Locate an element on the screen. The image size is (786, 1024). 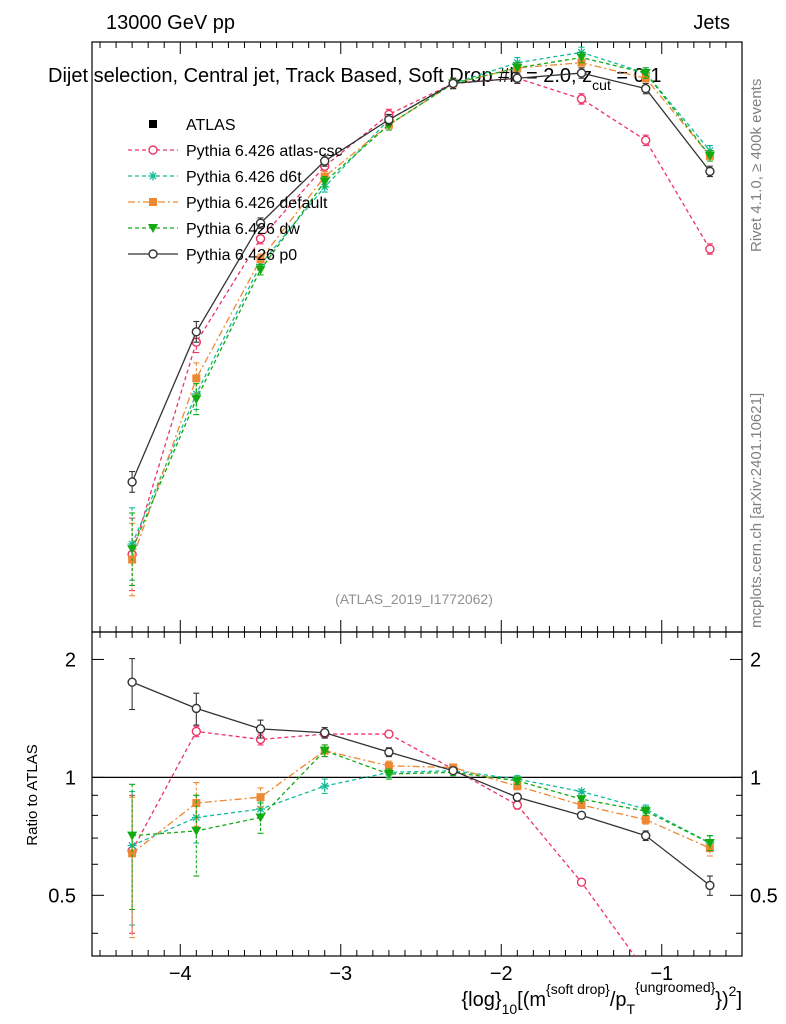
y-tick-label-left: 0.5 is located at coordinates (62, 896).